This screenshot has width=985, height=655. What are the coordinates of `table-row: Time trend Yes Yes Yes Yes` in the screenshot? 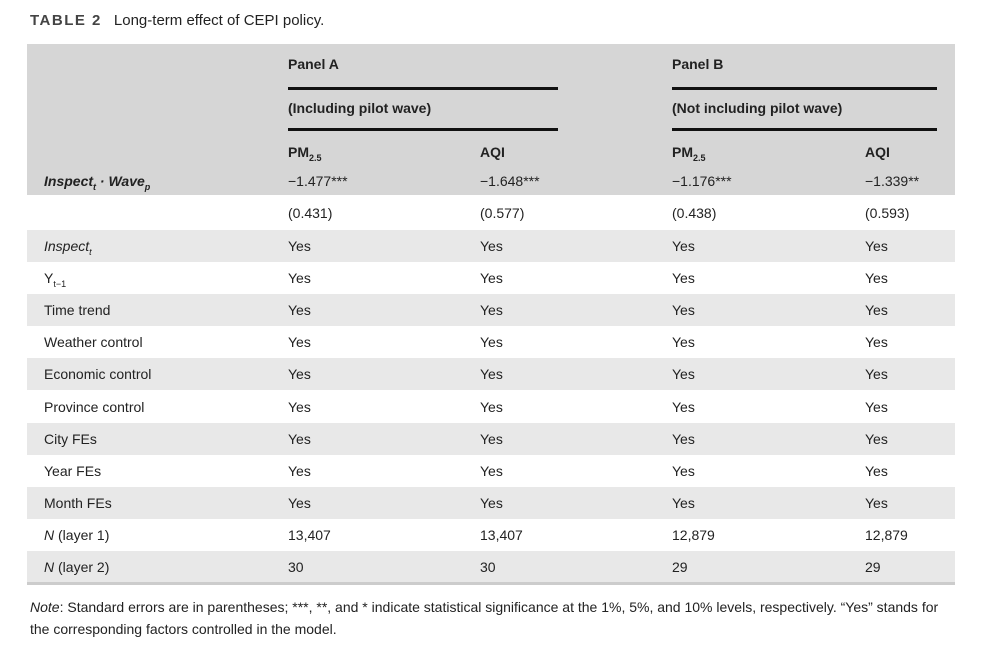 It's located at (491, 310).